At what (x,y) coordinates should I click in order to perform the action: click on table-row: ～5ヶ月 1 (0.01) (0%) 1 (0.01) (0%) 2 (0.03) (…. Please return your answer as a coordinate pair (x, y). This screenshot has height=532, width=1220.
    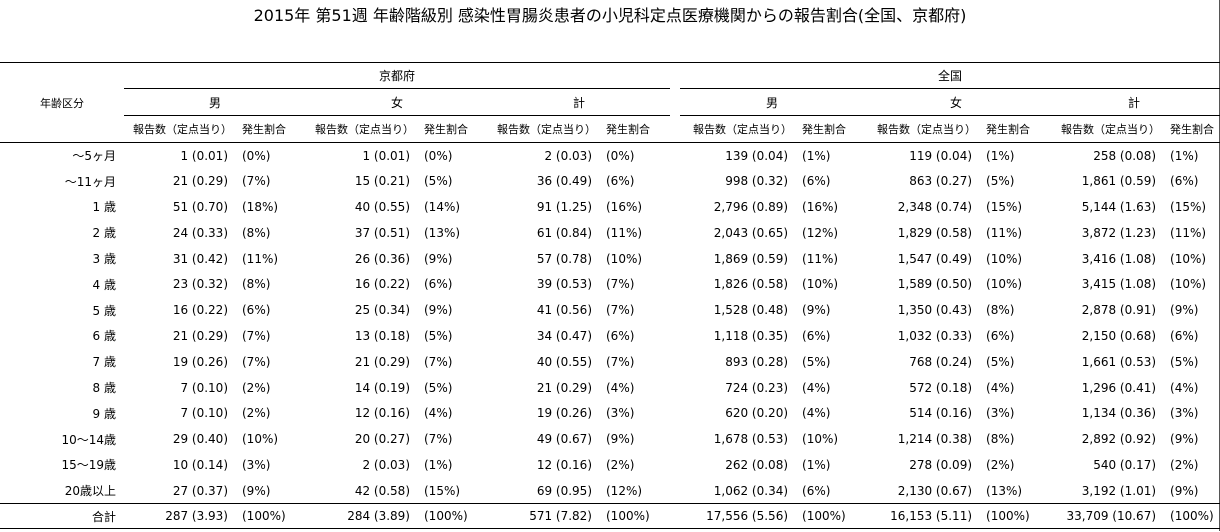
    Looking at the image, I should click on (610, 156).